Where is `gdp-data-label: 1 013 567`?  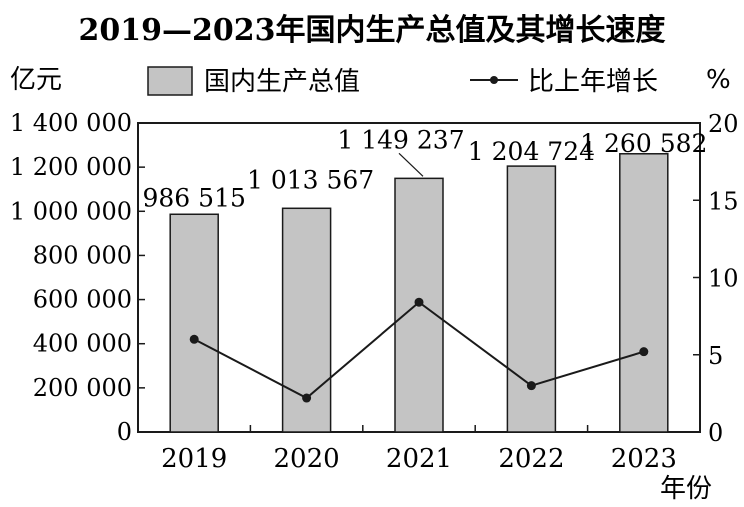 gdp-data-label: 1 013 567 is located at coordinates (310, 179).